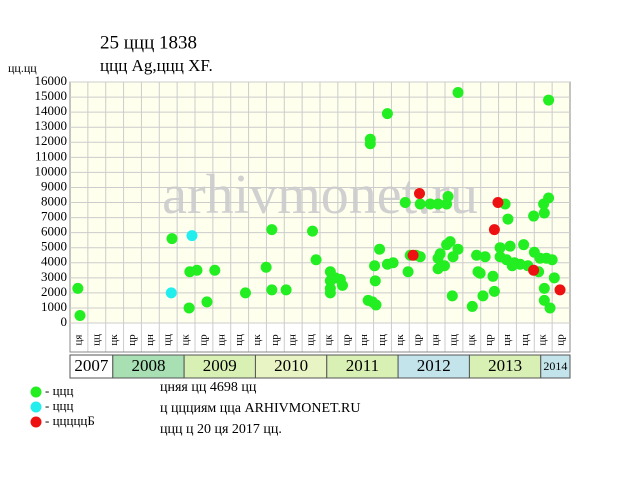 The image size is (630, 500). I want to click on y-tick-label: 6000, so click(54, 231).